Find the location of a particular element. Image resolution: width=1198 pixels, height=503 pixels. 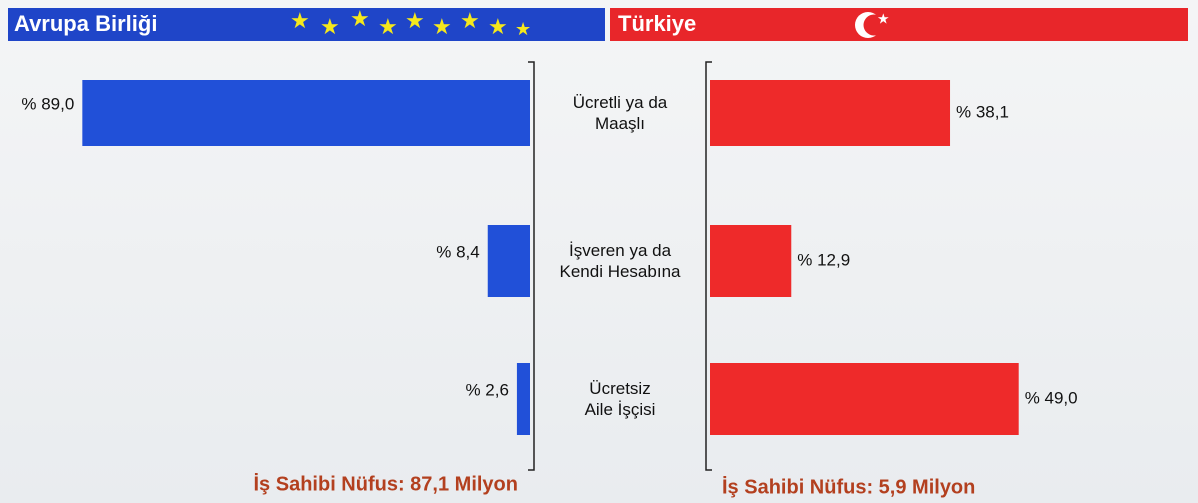

crescent-cut is located at coordinates (874, 25).